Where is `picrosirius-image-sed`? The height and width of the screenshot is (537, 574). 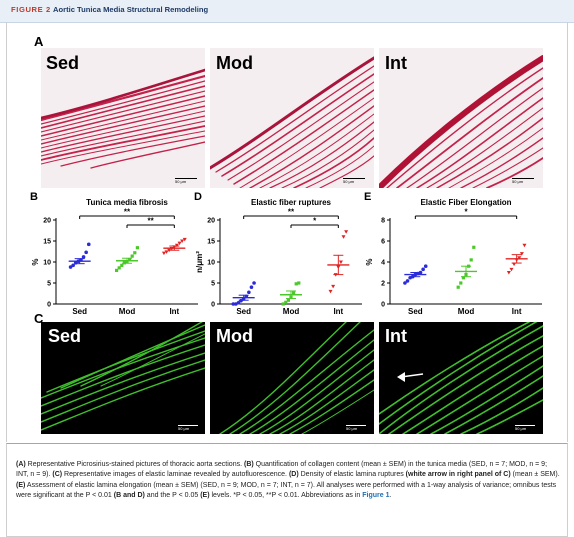
picrosirius-image-sed is located at coordinates (123, 118).